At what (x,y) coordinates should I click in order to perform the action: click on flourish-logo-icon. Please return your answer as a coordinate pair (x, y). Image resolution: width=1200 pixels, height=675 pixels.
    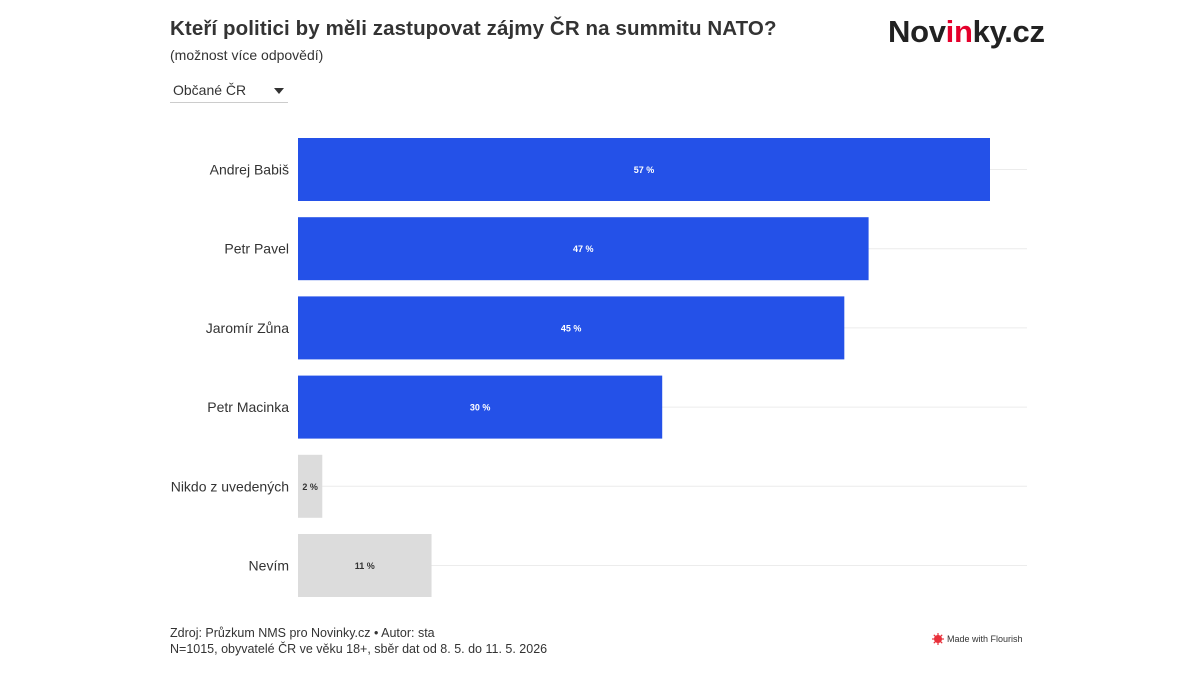
    Looking at the image, I should click on (938, 639).